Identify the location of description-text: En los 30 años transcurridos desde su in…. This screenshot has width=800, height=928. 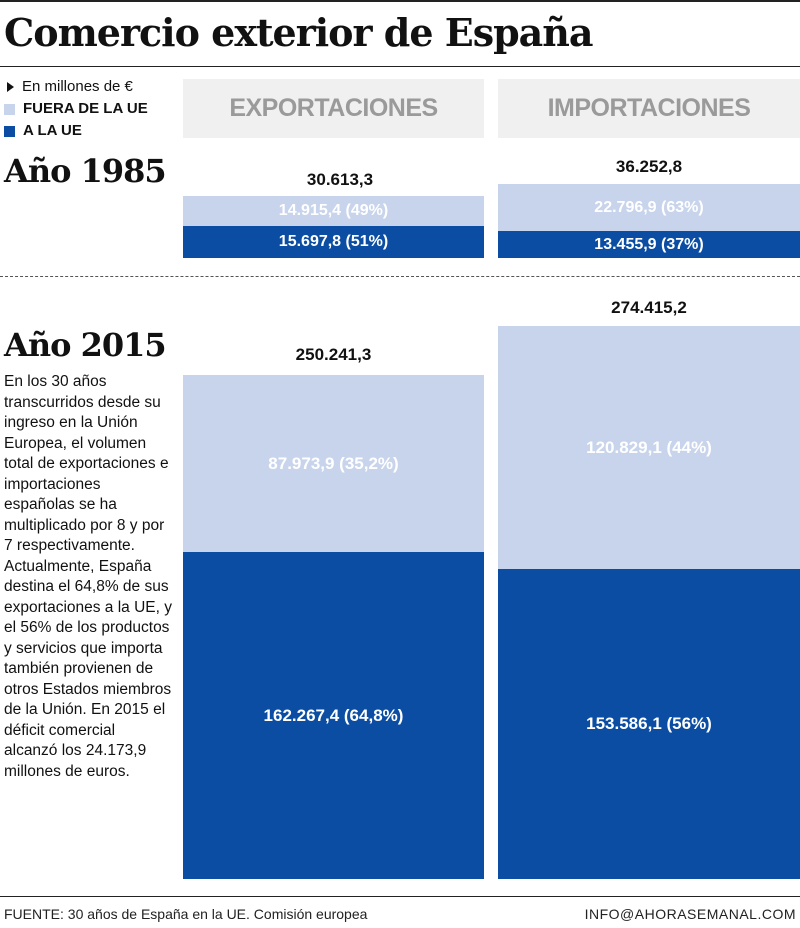
(88, 576).